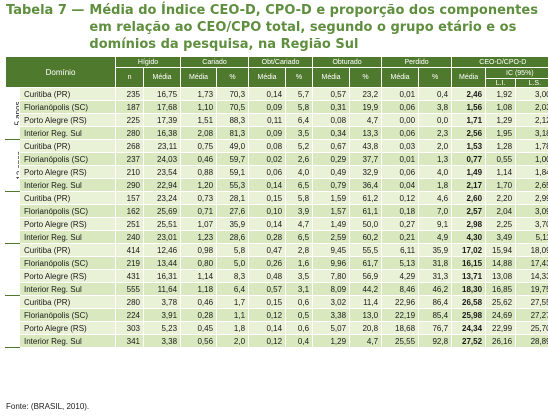  I want to click on value-cell: 1,7, so click(232, 302).